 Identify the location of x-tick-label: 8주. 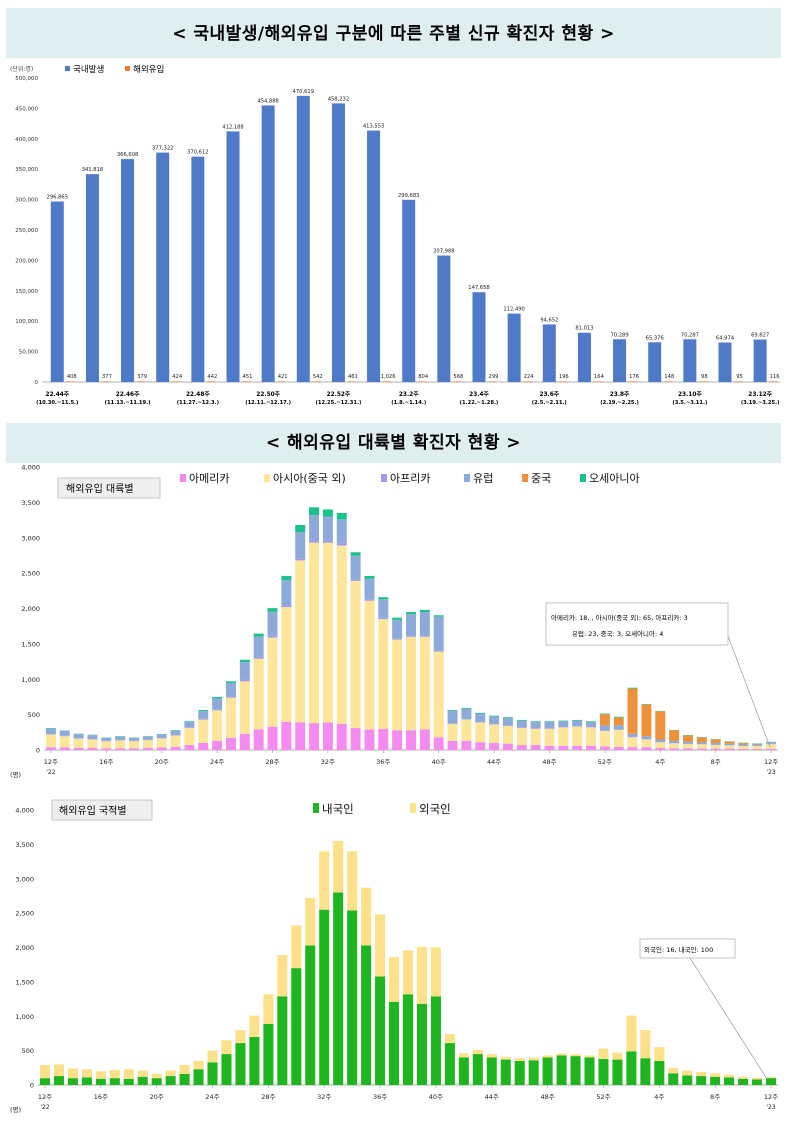
(716, 762).